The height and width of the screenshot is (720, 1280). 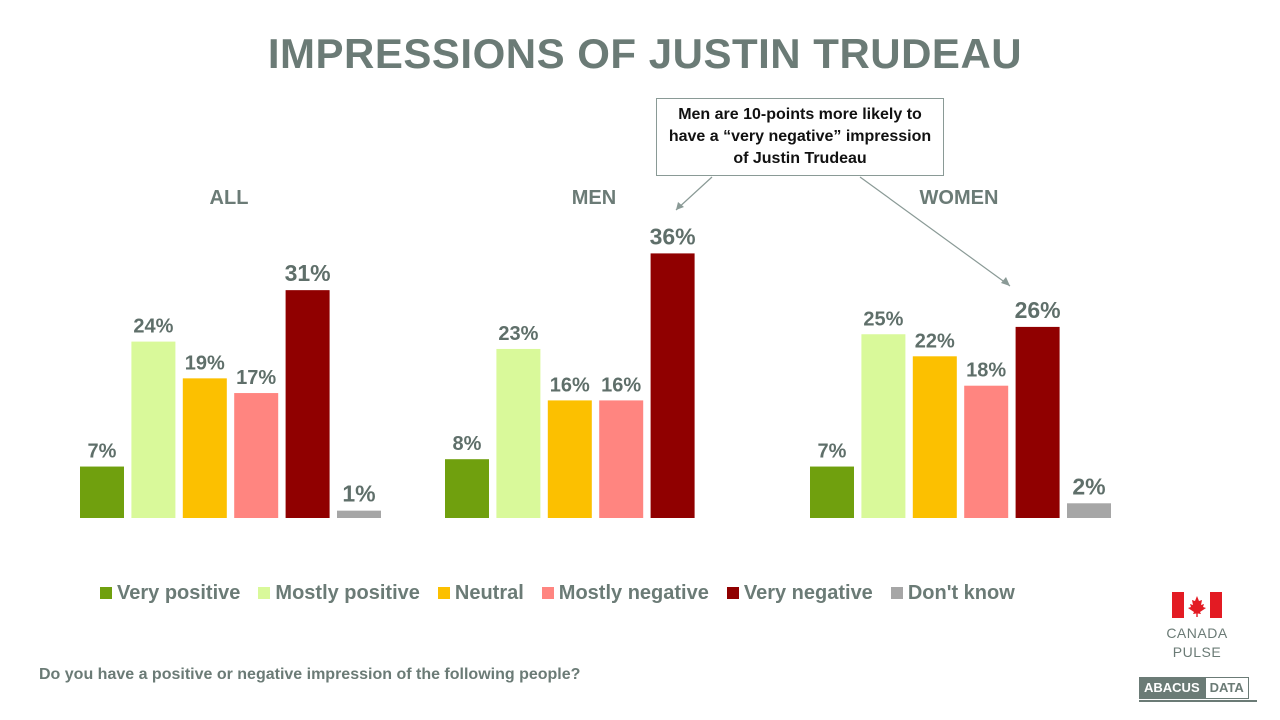 What do you see at coordinates (694, 193) in the screenshot?
I see `callout-arrow-men` at bounding box center [694, 193].